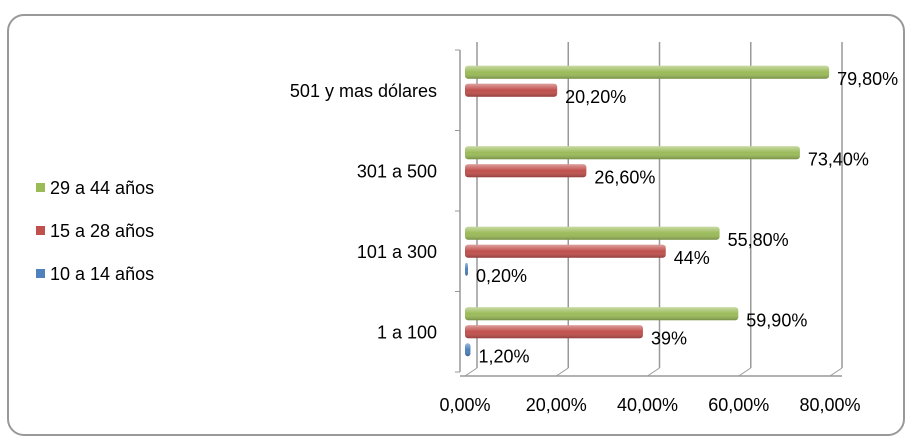  What do you see at coordinates (829, 405) in the screenshot?
I see `x-tick-label: 80,00%` at bounding box center [829, 405].